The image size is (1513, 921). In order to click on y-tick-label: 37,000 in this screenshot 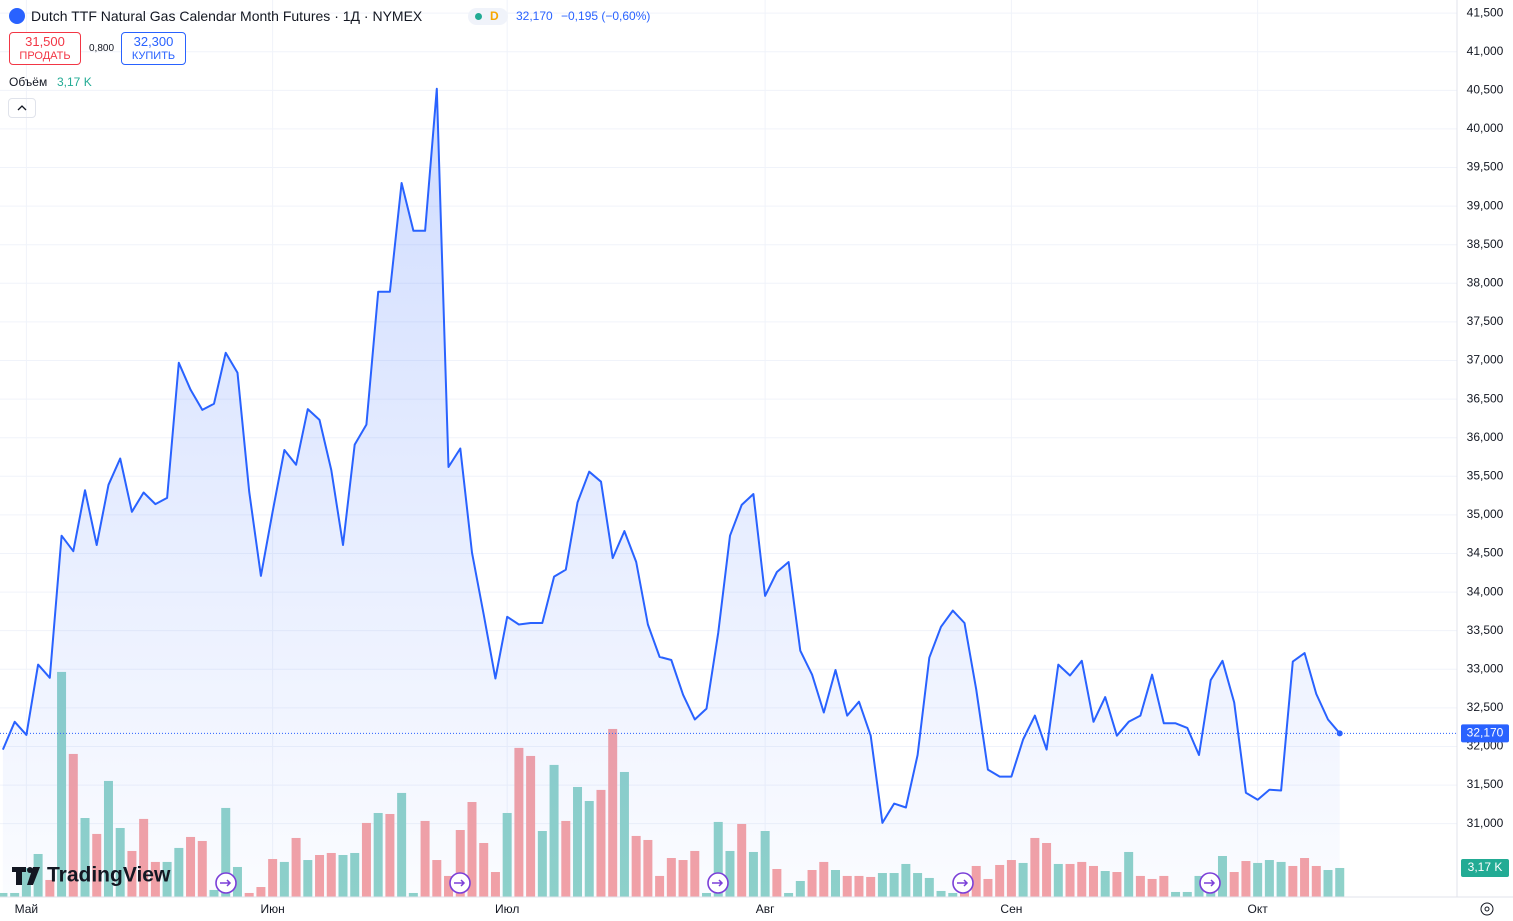, I will do `click(1485, 360)`.